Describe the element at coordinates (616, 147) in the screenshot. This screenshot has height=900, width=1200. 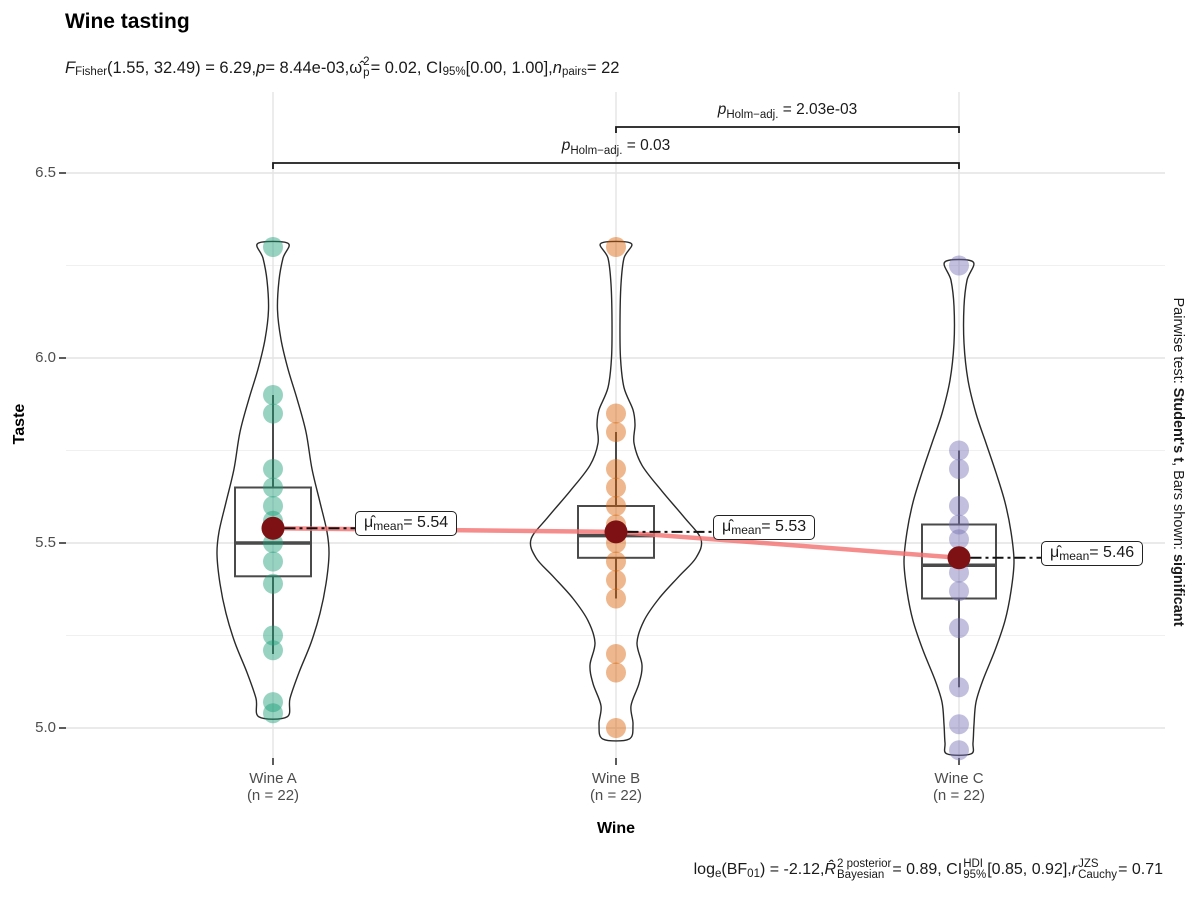
I see `pairwise-label-a-c: pHolm−adj. = 0.03` at that location.